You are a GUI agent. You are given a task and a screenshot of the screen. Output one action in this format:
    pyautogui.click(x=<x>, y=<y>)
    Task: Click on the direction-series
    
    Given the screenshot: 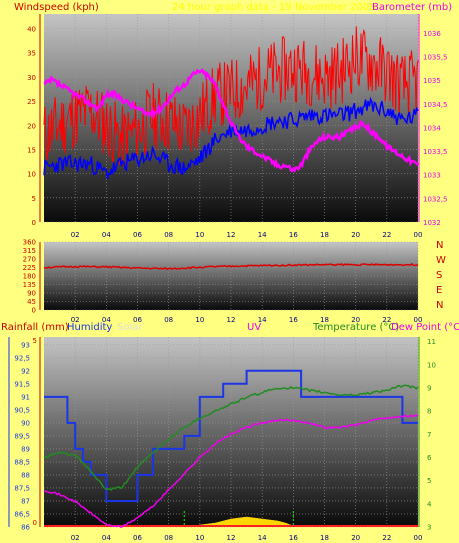 What is the action you would take?
    pyautogui.click(x=231, y=266)
    